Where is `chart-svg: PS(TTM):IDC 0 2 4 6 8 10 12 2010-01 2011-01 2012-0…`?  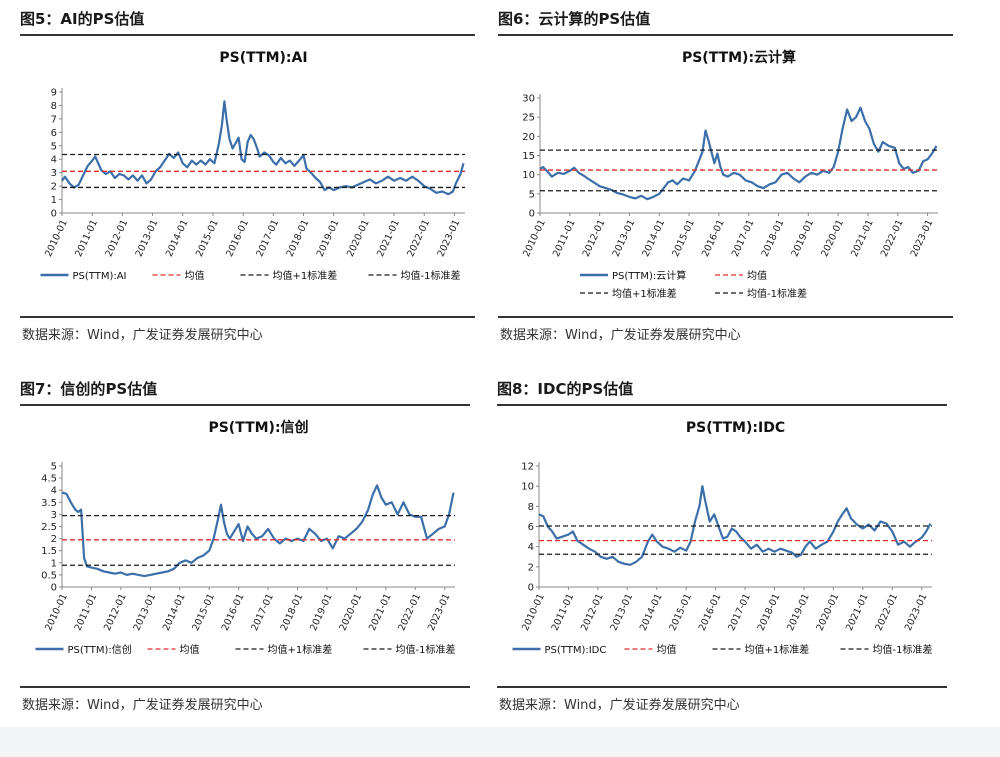 chart-svg: PS(TTM):IDC 0 2 4 6 8 10 12 2010-01 2011-01 2012-0… is located at coordinates (722, 538).